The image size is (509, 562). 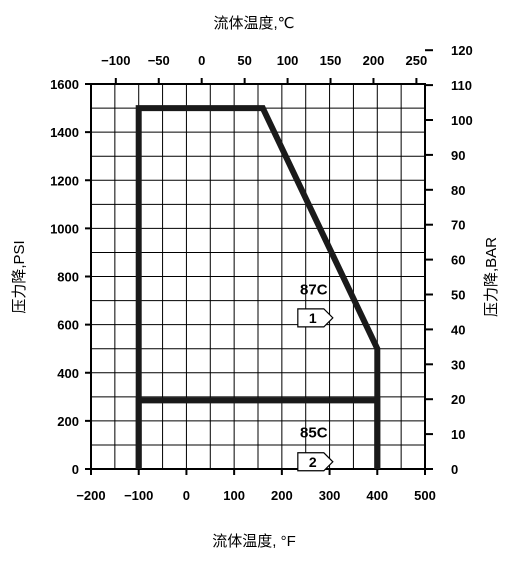 What do you see at coordinates (258, 433) in the screenshot?
I see `series-line-85c` at bounding box center [258, 433].